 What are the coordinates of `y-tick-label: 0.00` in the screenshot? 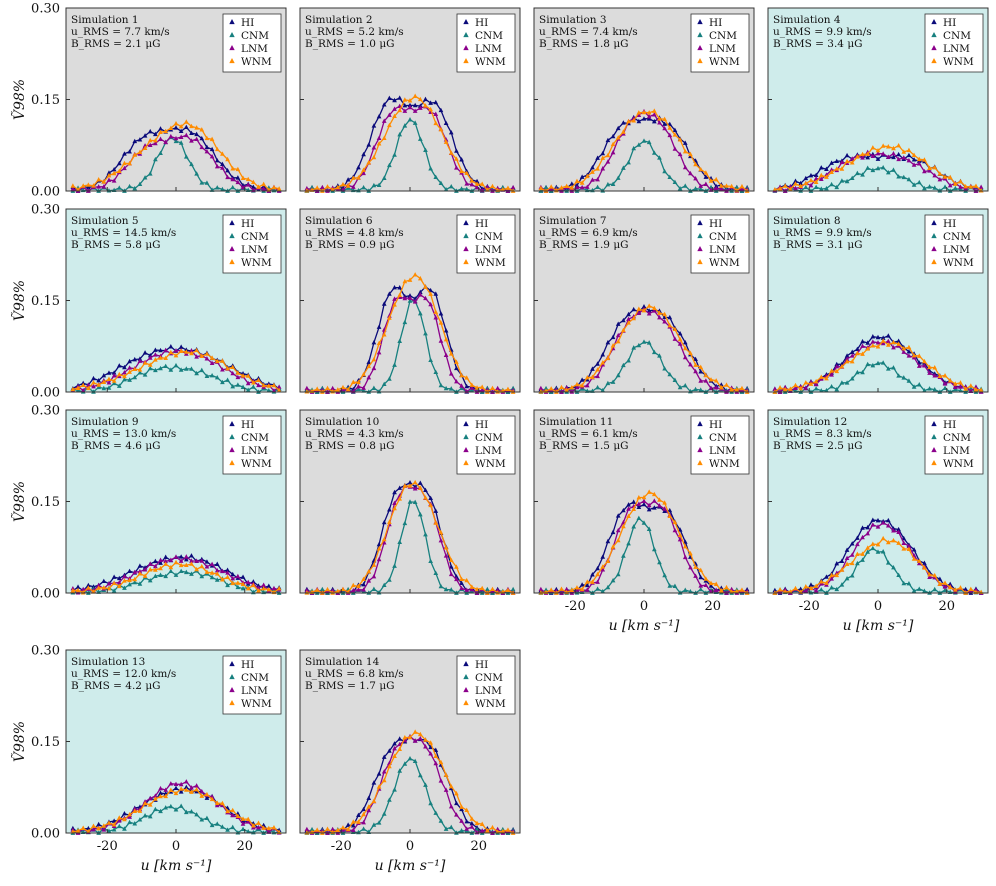 It's located at (45, 834).